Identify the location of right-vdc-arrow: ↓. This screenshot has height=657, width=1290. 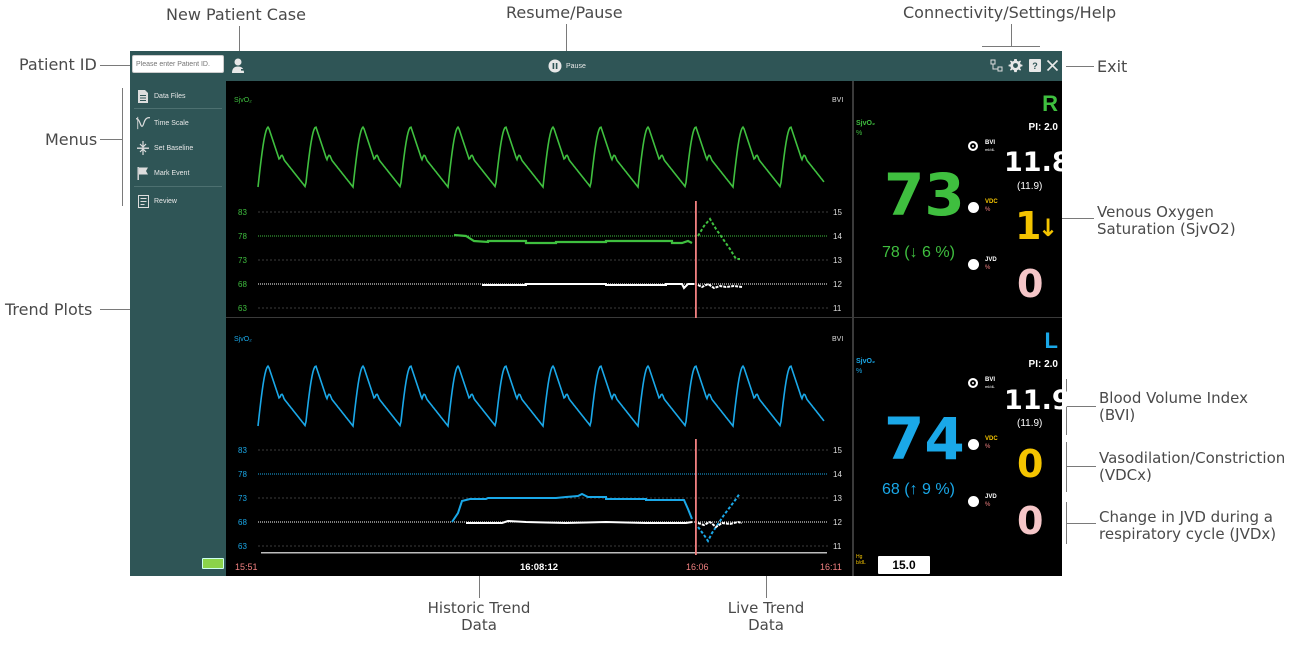
(1048, 228).